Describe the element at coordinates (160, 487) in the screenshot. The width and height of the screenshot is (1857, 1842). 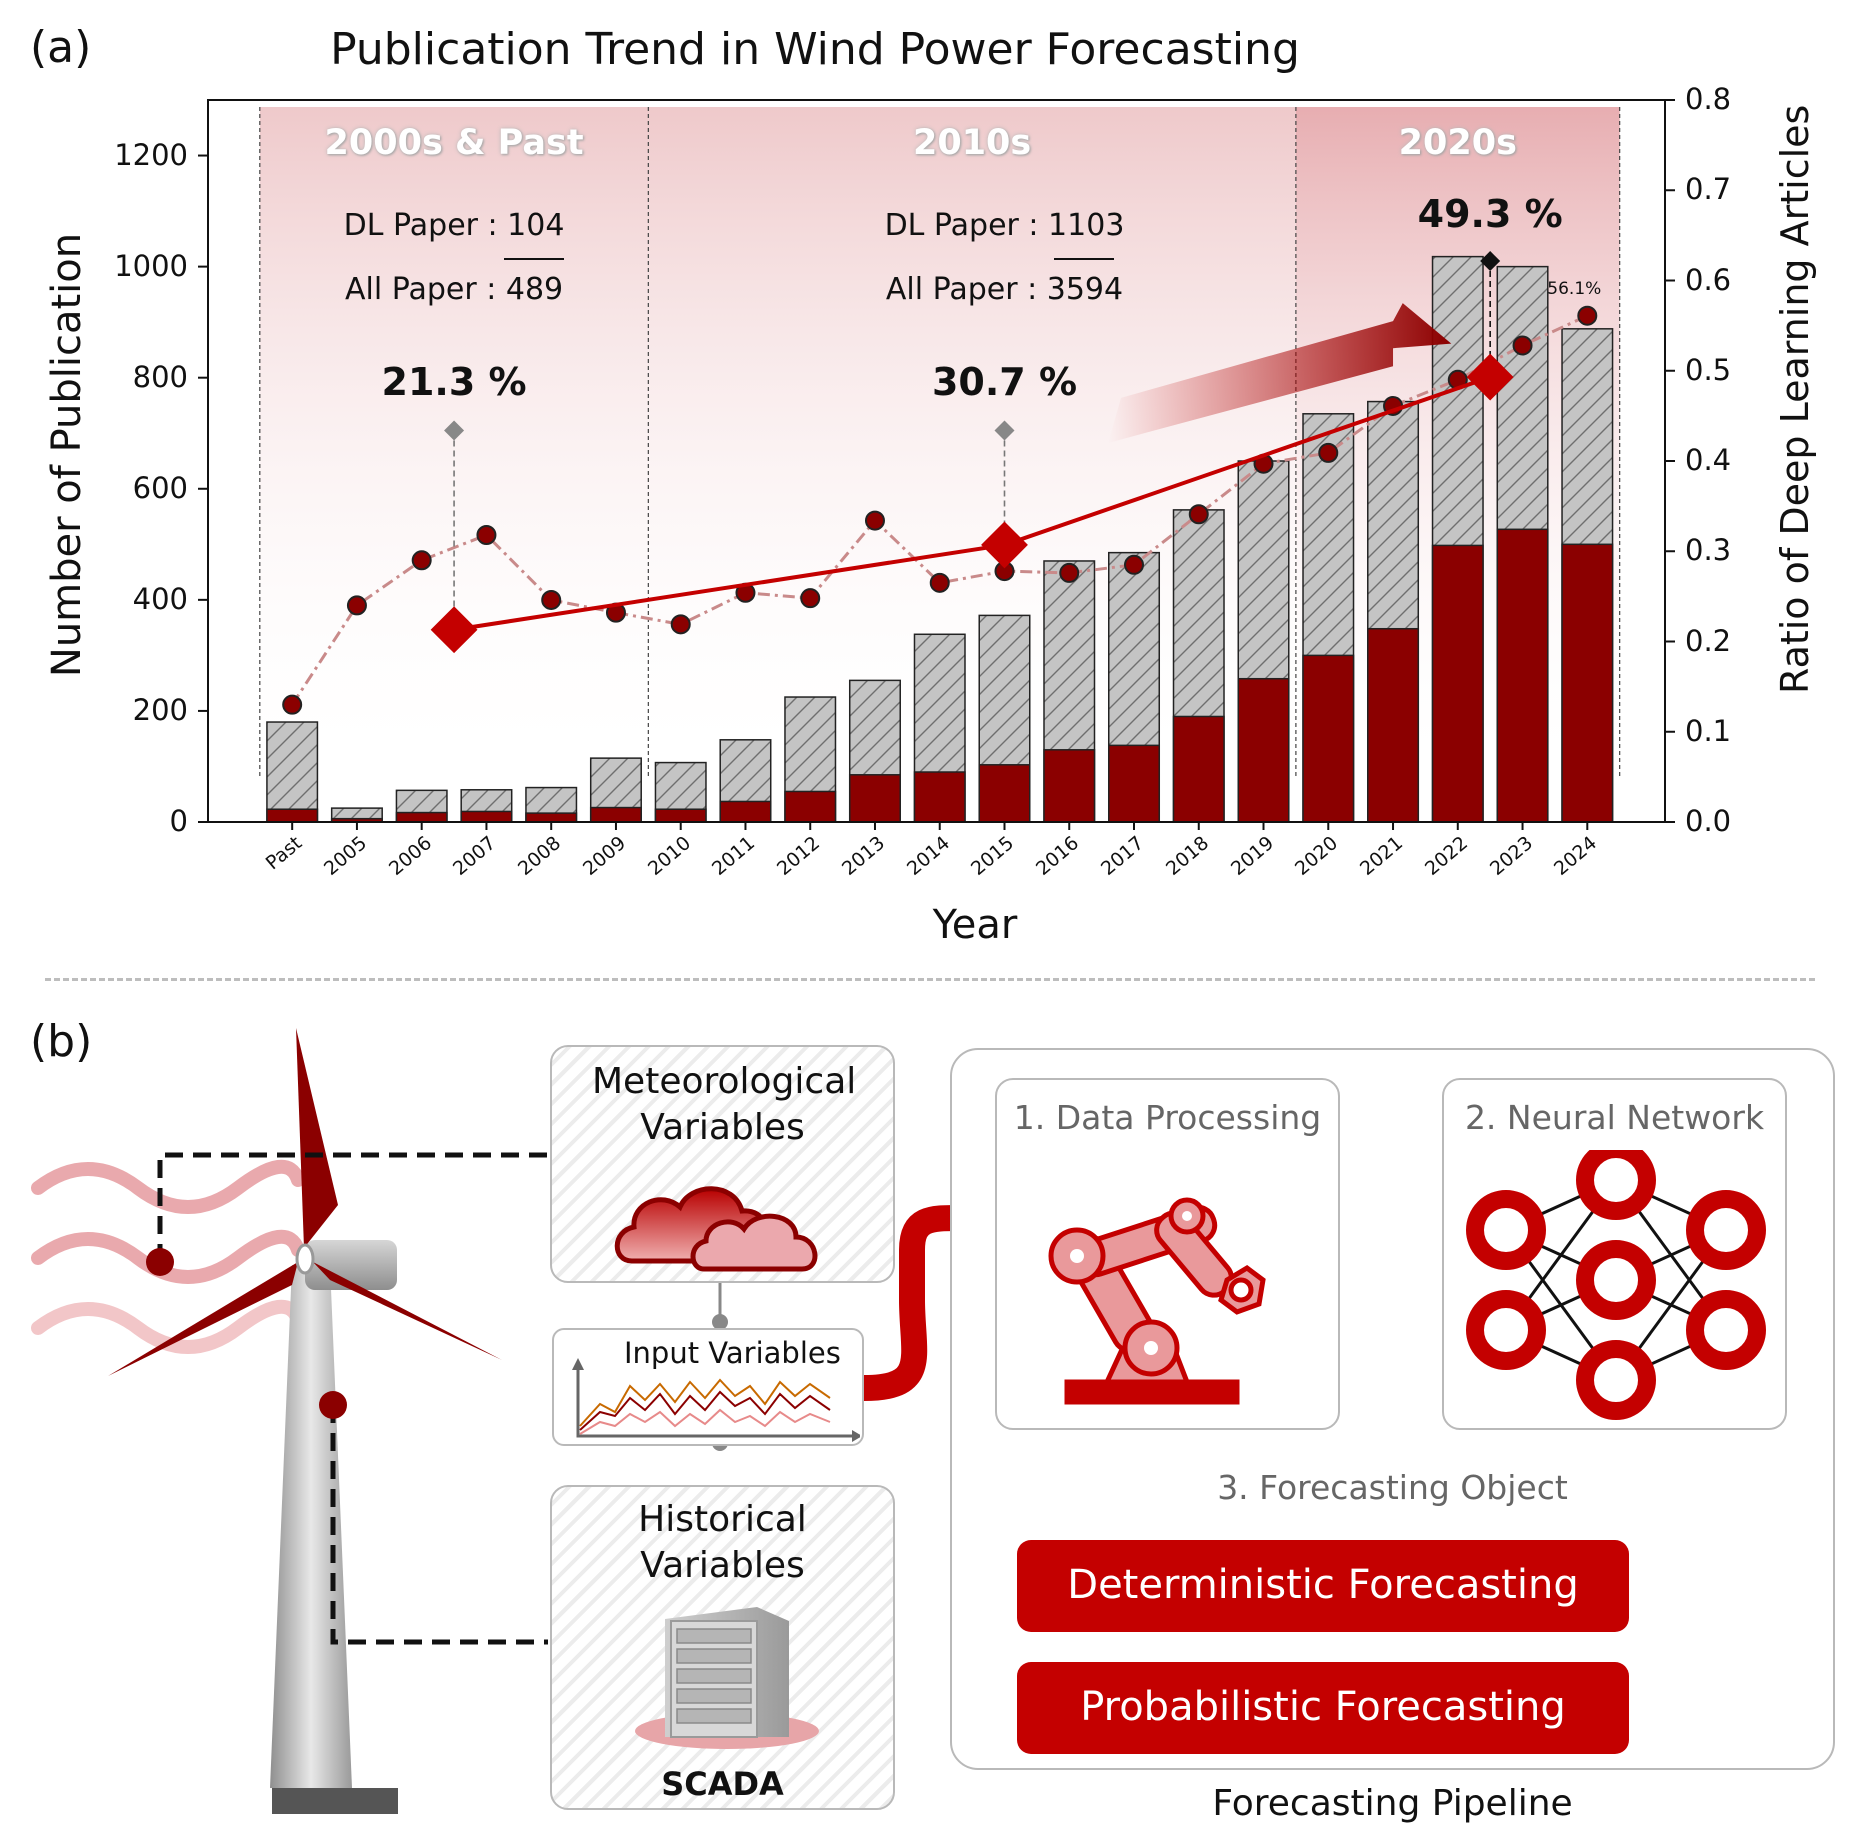
I see `left-tick-label: 600` at that location.